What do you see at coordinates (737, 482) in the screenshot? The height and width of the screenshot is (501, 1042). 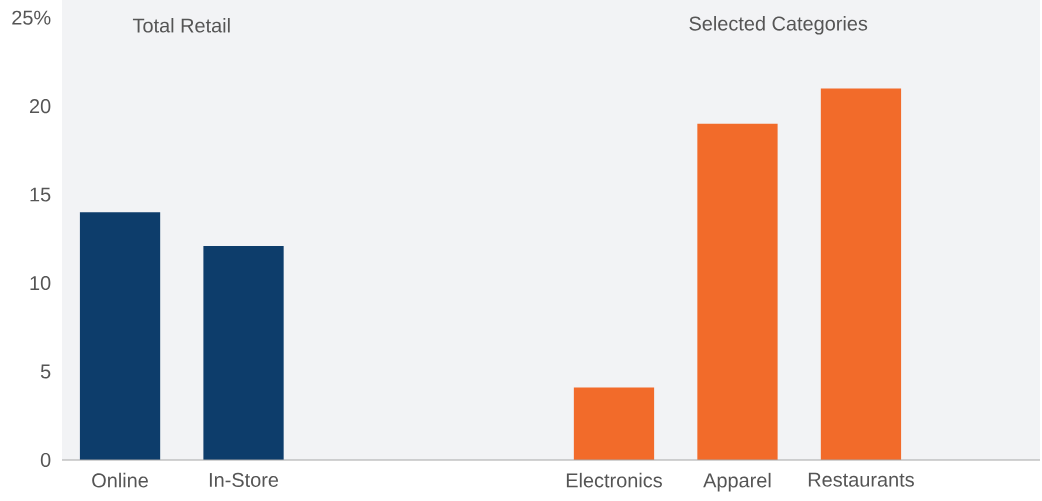 I see `x-tick-label: Apparel` at bounding box center [737, 482].